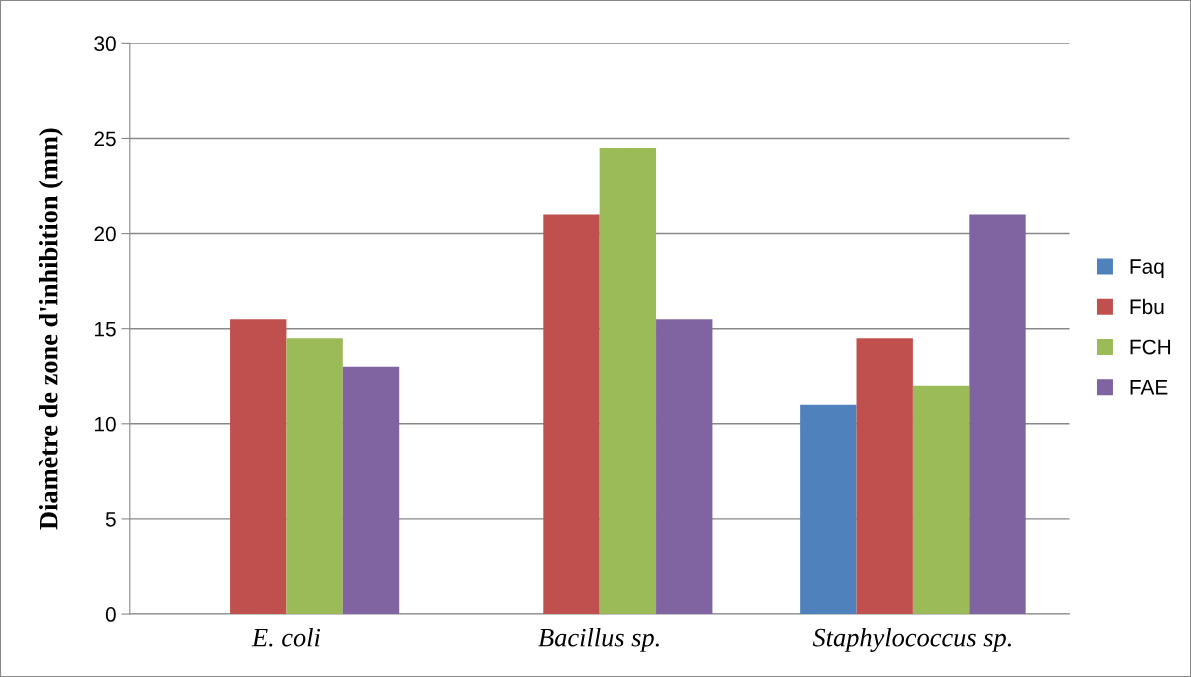 Image resolution: width=1191 pixels, height=677 pixels. What do you see at coordinates (110, 519) in the screenshot?
I see `y-tick-label: 5` at bounding box center [110, 519].